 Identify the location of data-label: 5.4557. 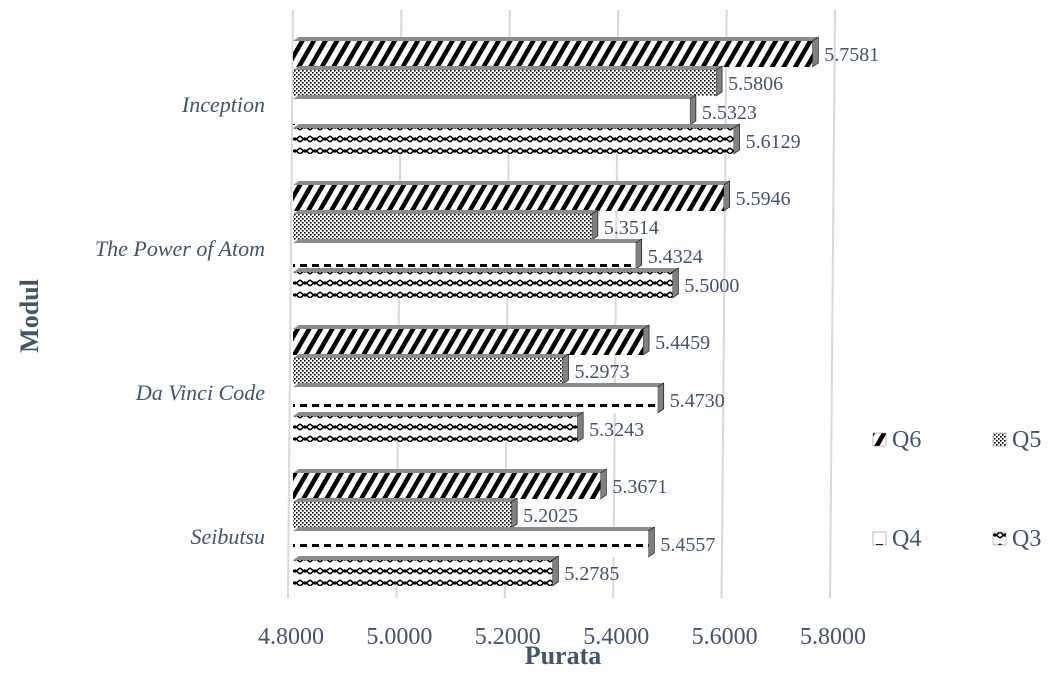
(687, 545).